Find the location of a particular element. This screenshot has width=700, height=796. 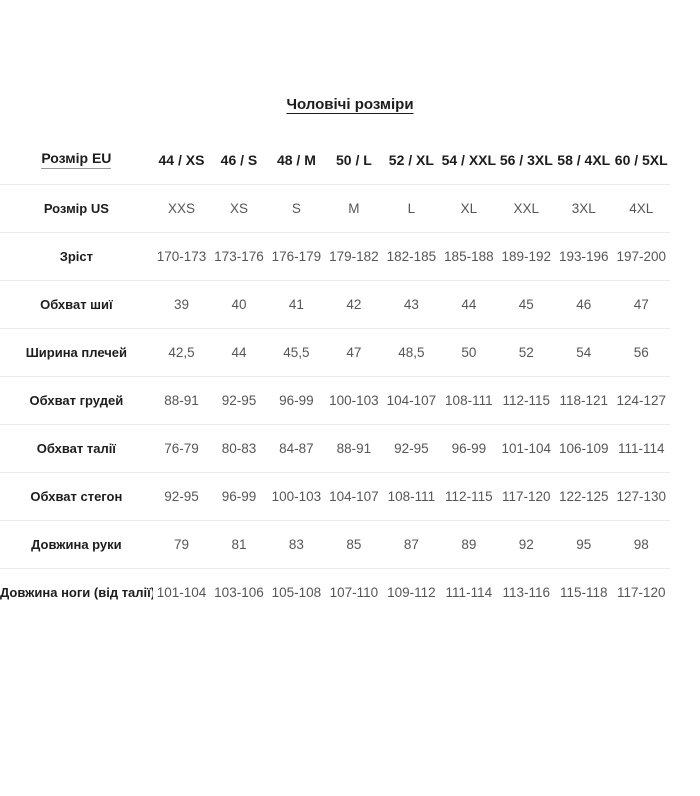

size-value: 87 is located at coordinates (411, 544).